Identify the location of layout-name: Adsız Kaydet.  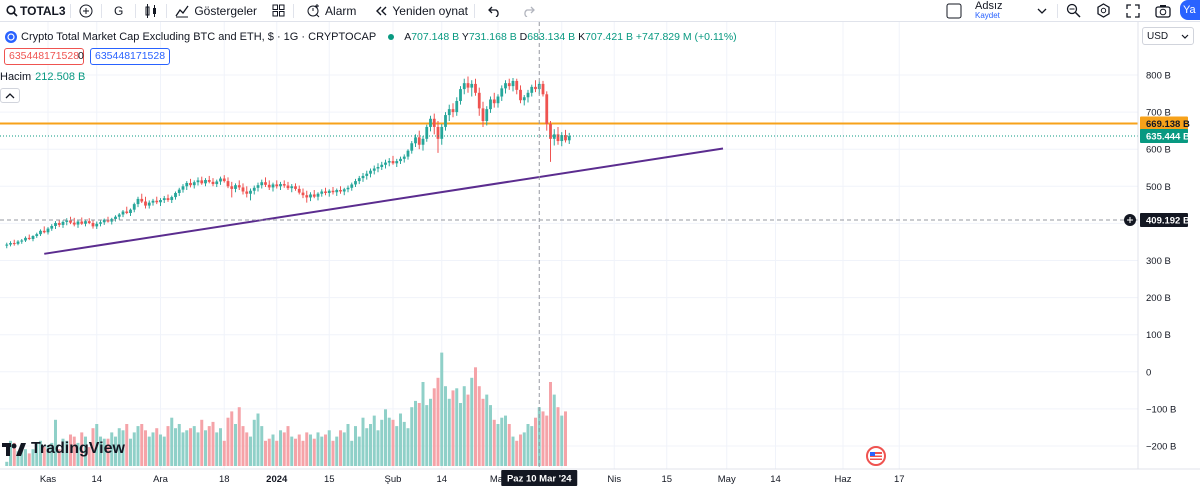
(998, 11).